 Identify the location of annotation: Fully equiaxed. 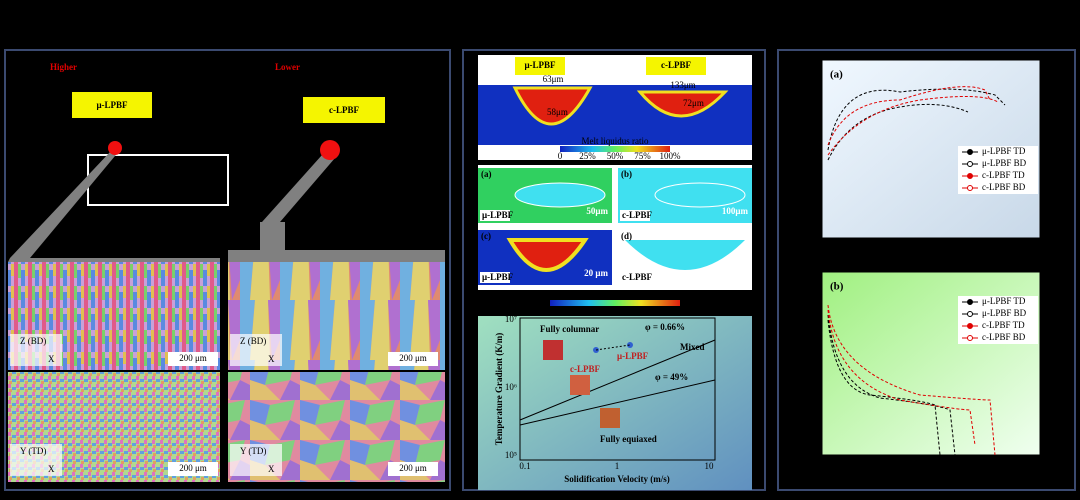
(628, 439).